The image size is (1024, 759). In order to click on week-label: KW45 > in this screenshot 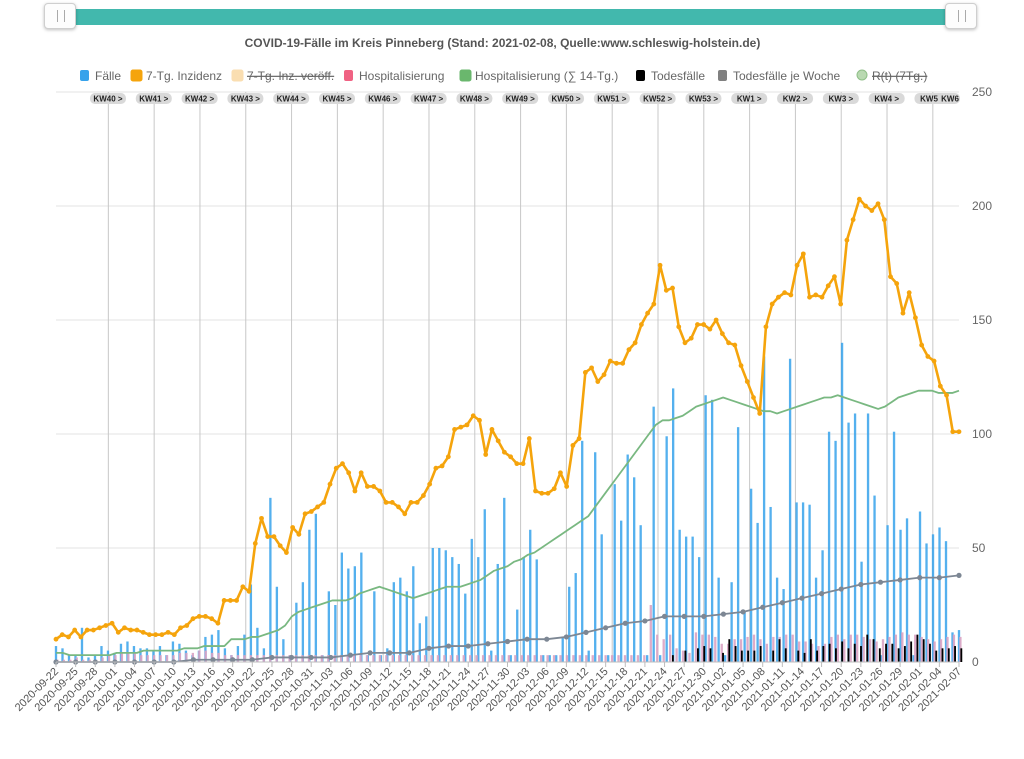, I will do `click(336, 99)`.